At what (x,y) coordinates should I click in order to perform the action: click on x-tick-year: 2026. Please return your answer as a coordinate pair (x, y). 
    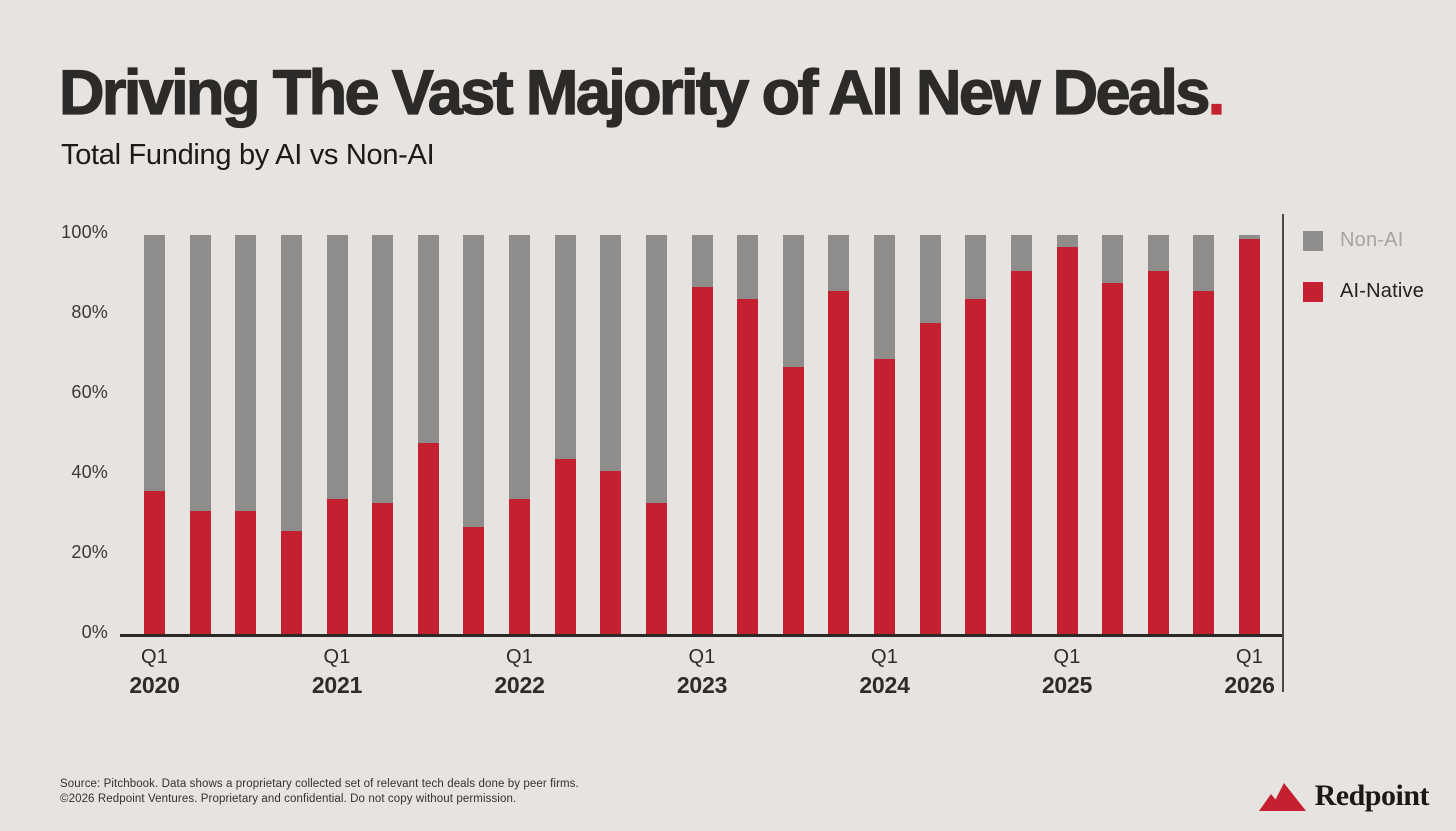
    Looking at the image, I should click on (1249, 685).